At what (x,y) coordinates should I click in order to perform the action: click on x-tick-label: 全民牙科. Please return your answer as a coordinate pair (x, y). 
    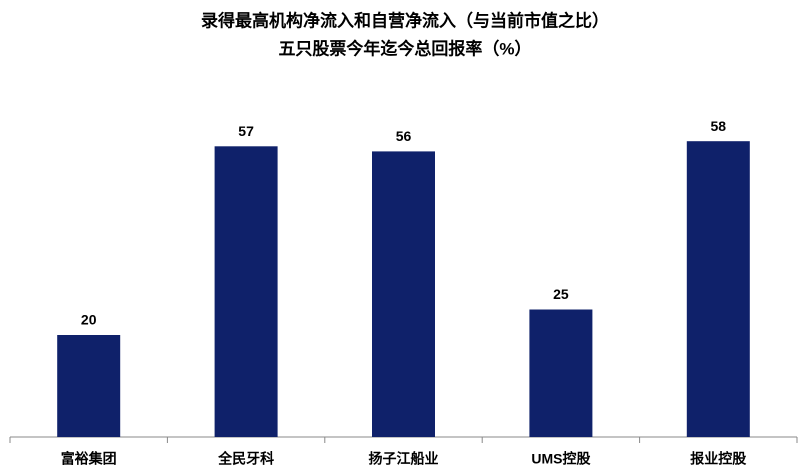
    Looking at the image, I should click on (245, 459).